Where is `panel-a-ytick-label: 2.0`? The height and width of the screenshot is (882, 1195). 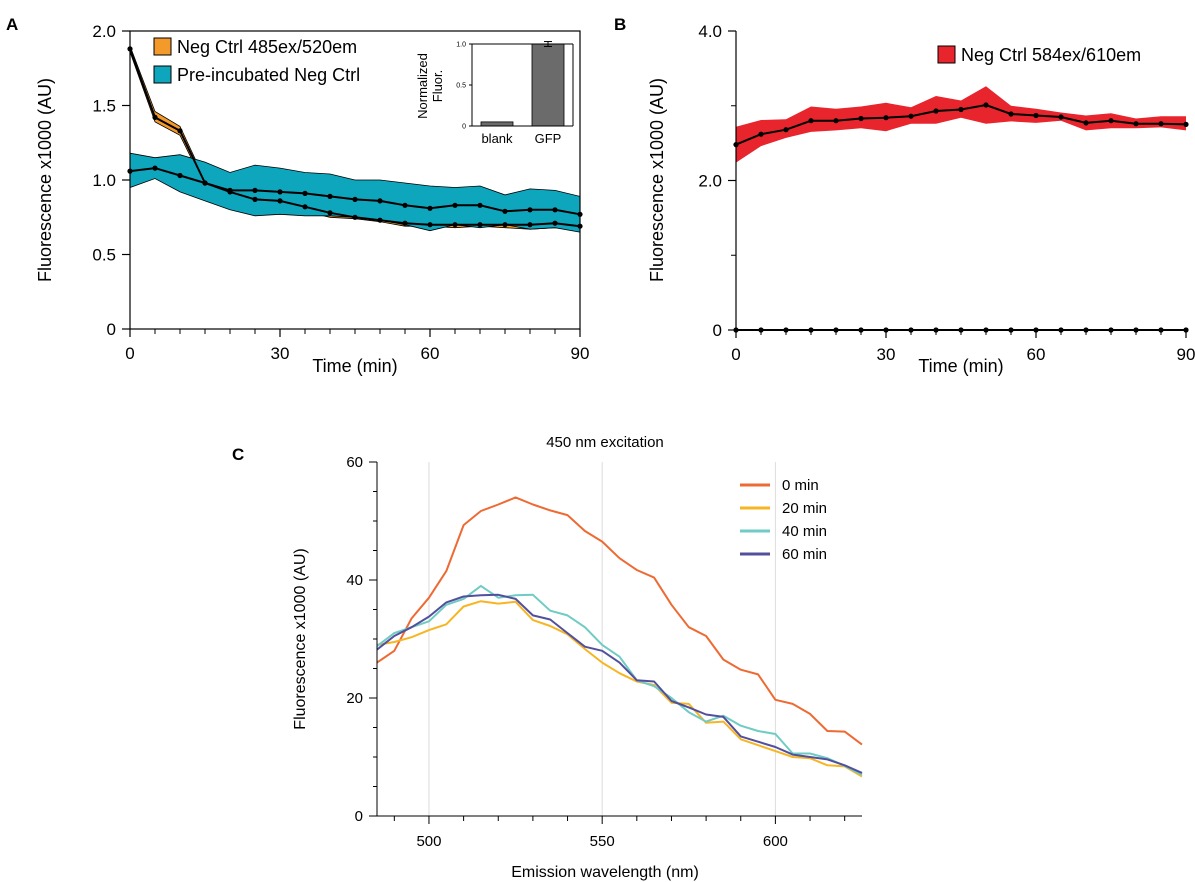
panel-a-ytick-label: 2.0 is located at coordinates (104, 31).